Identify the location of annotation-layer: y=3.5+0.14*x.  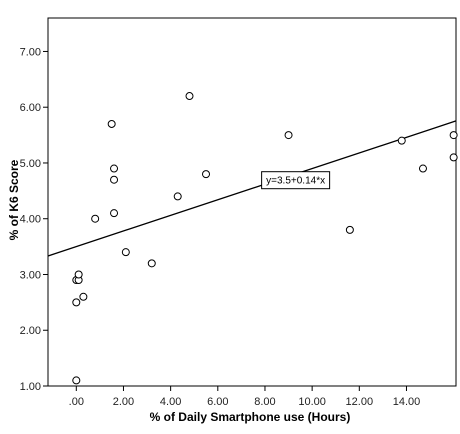
(296, 180).